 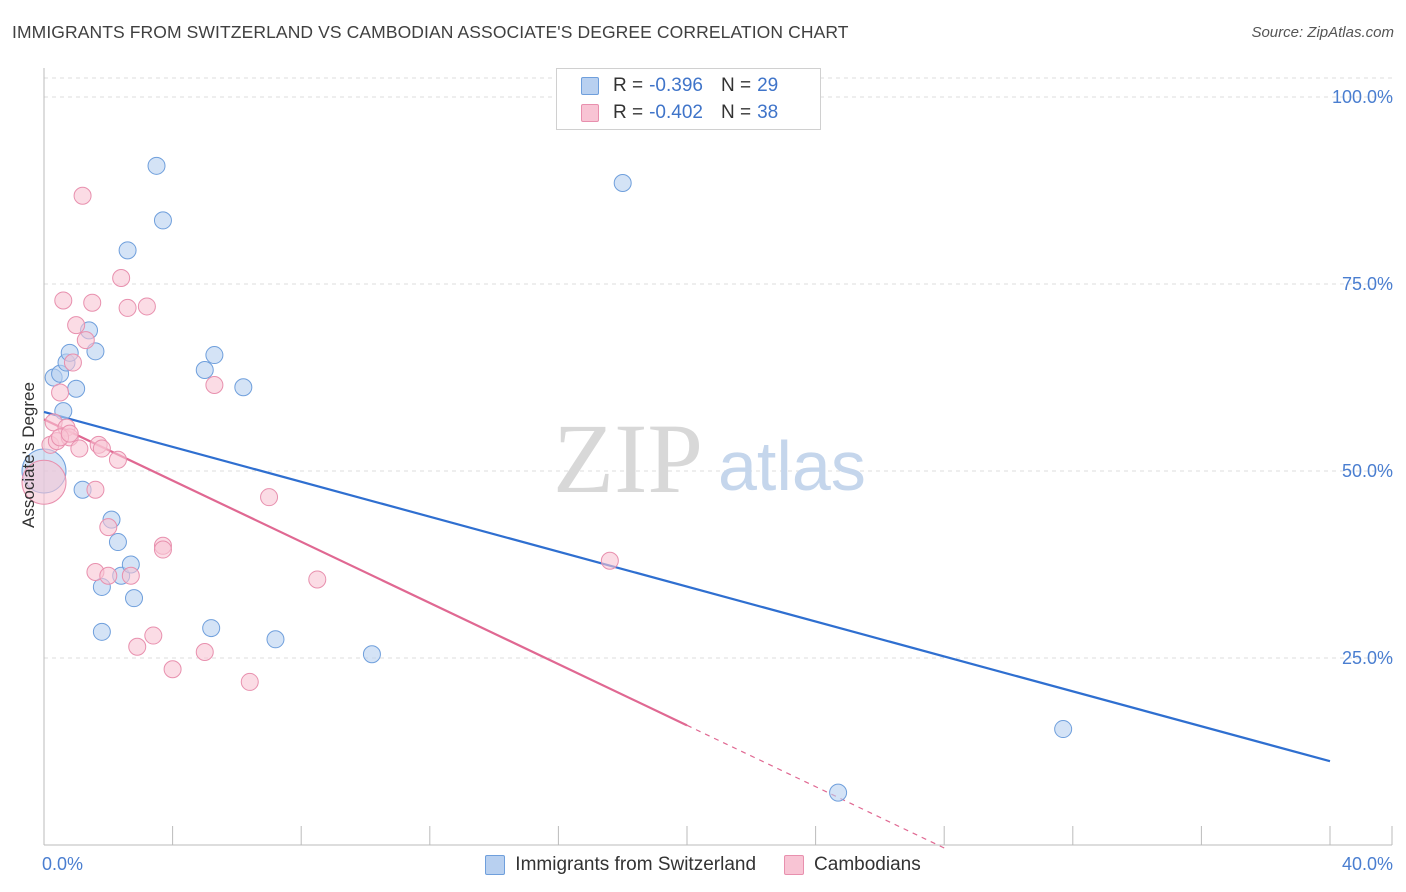 I want to click on series-legend: Immigrants from Switzerland Cambodians, so click(x=703, y=865).